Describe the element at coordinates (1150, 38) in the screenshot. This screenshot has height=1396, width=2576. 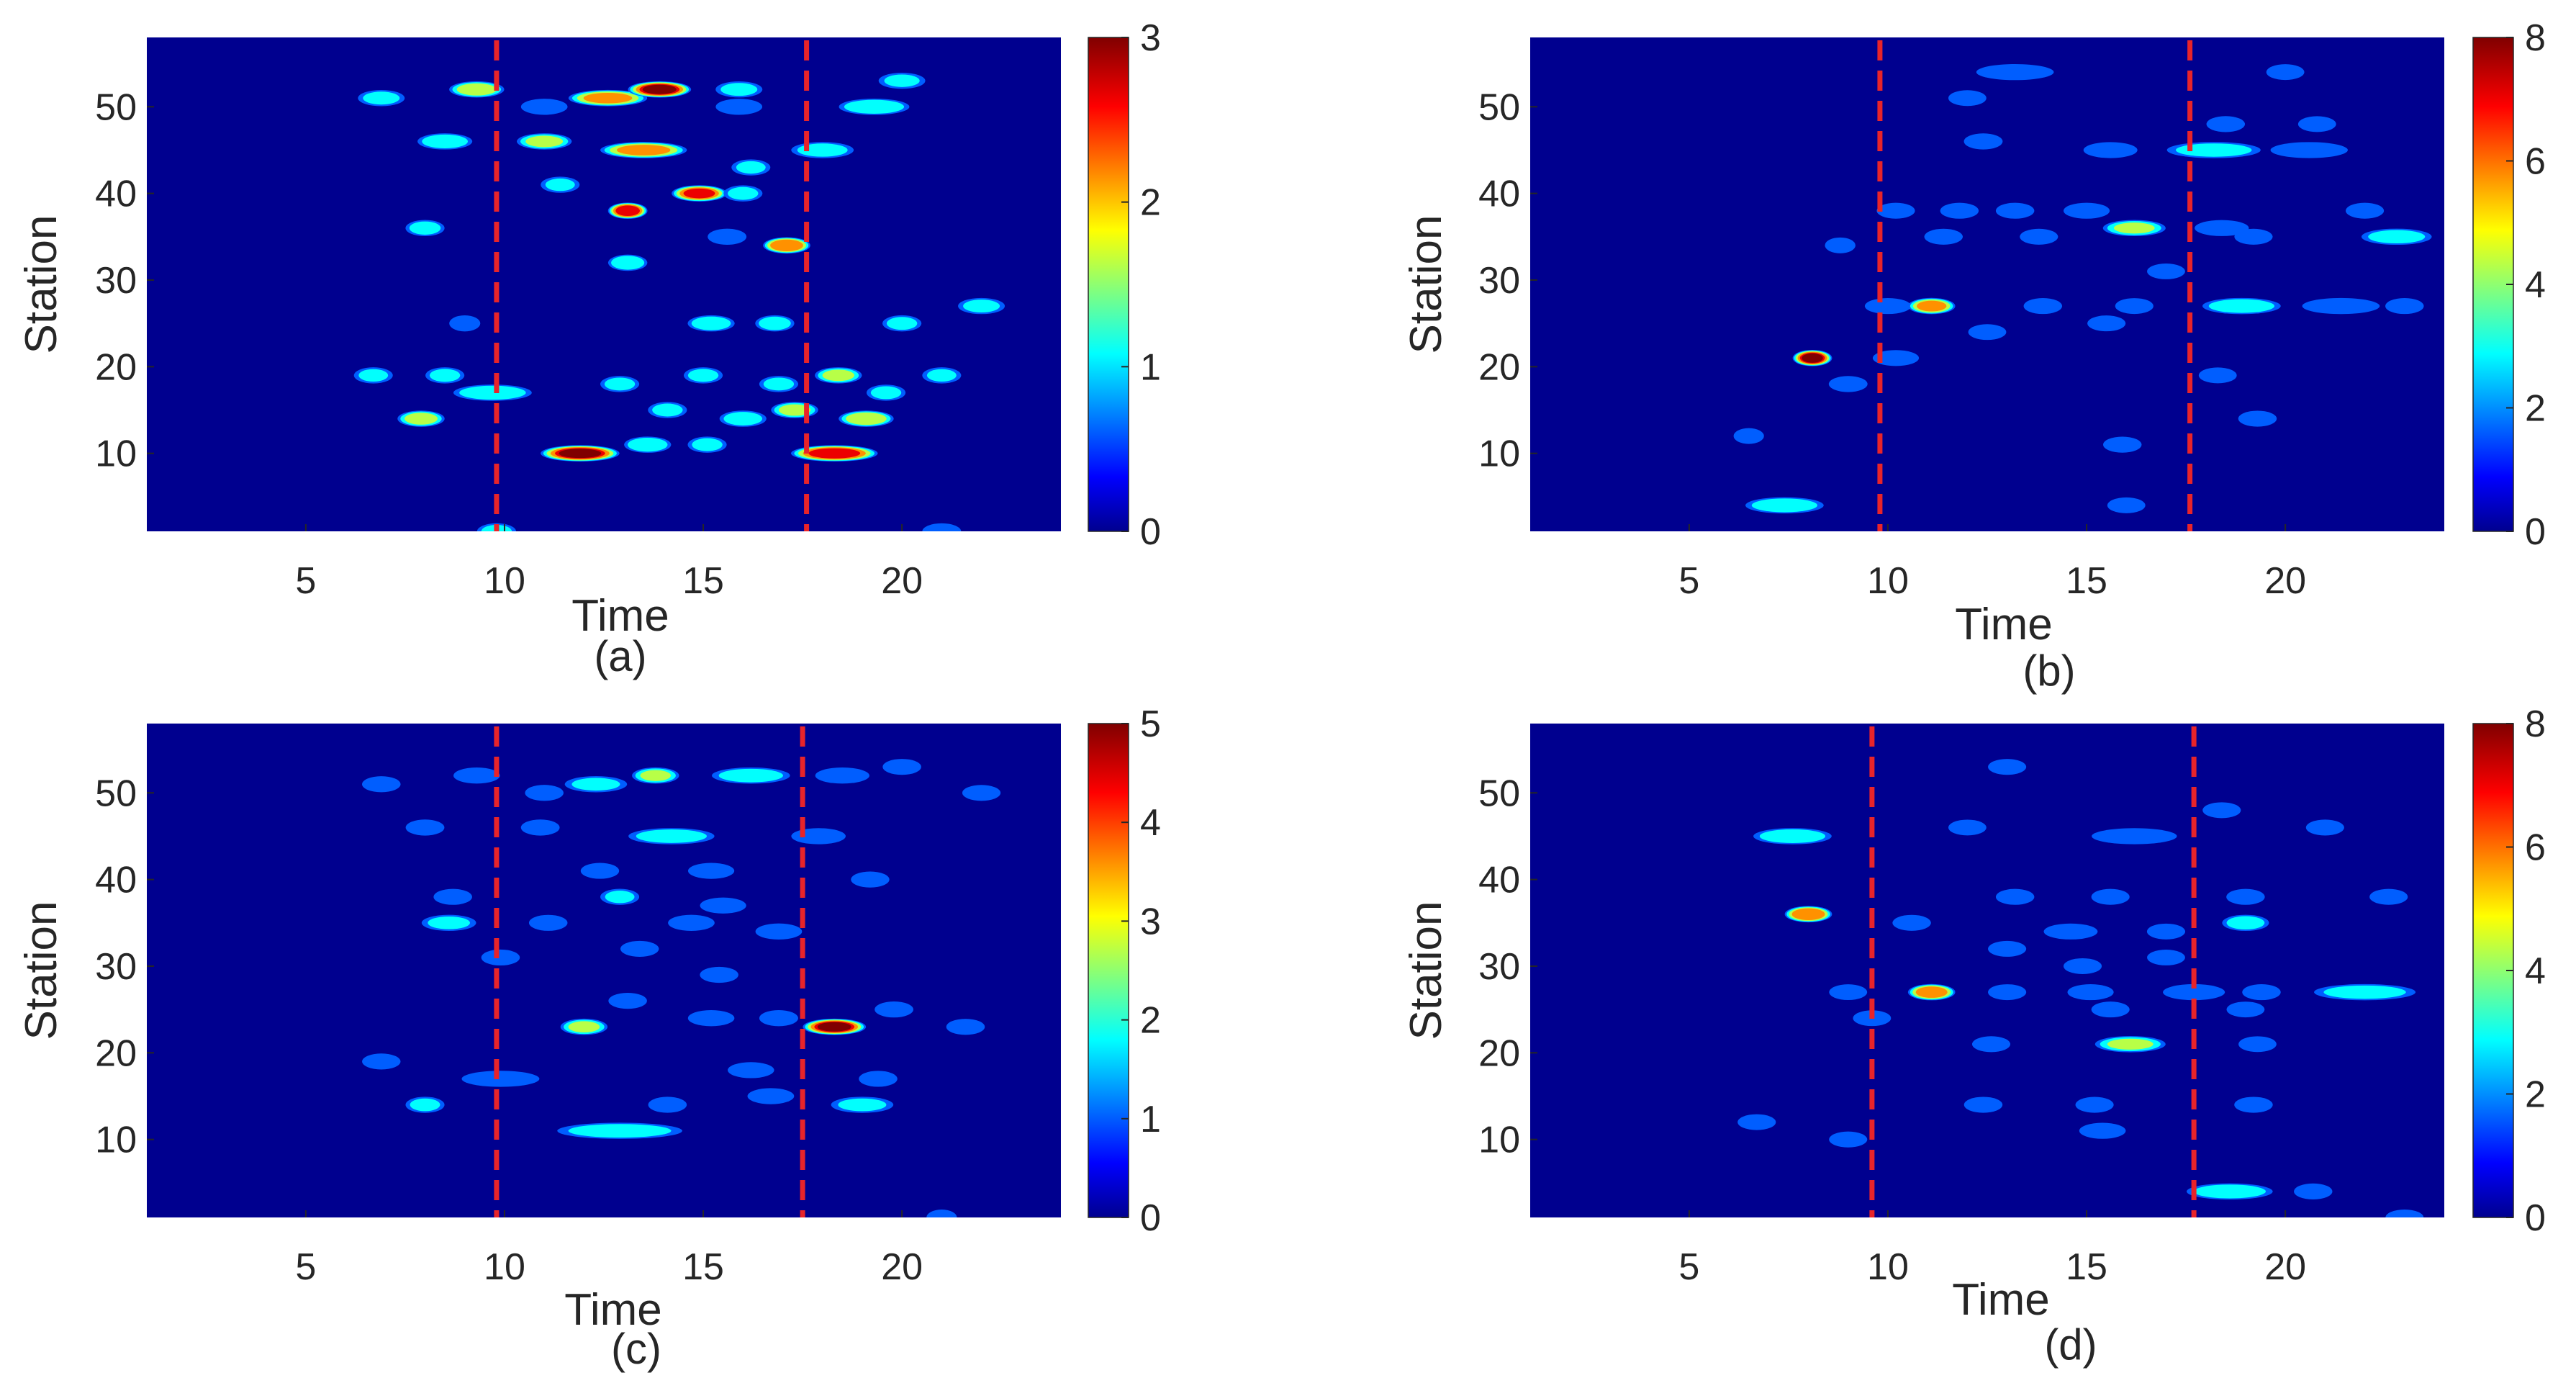
I see `colorbar-tick-label: 3` at that location.